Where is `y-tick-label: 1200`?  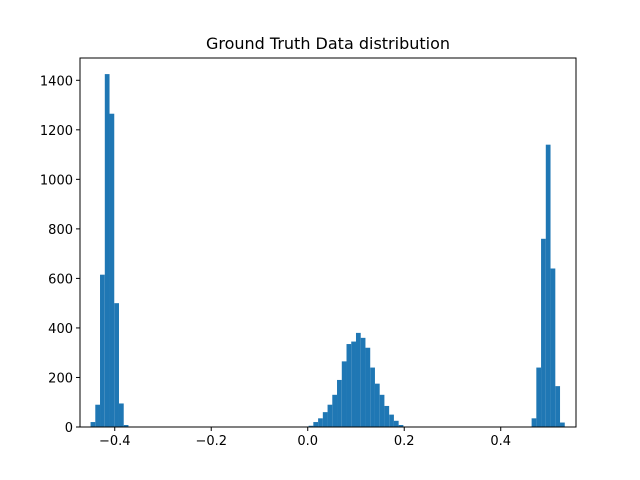
y-tick-label: 1200 is located at coordinates (56, 131).